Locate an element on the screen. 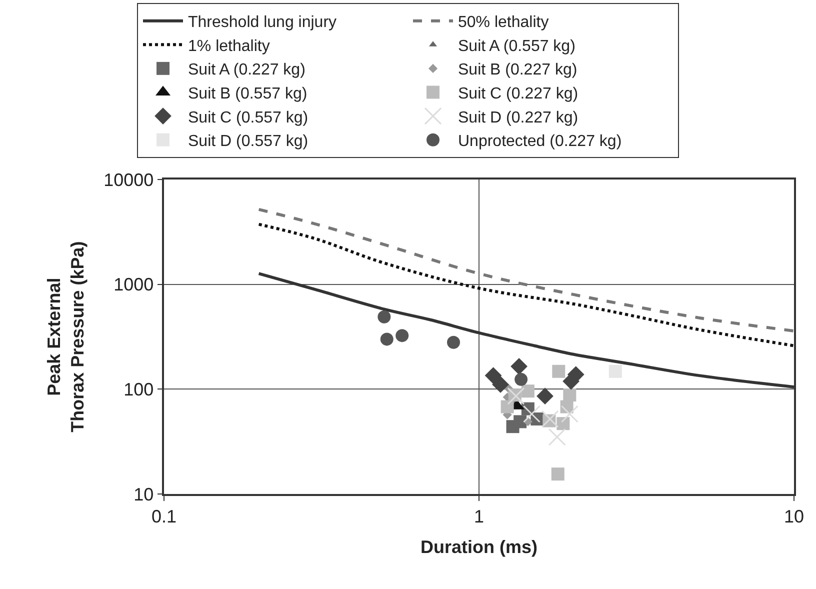 The height and width of the screenshot is (589, 816). legend-label: Threshold lung injury is located at coordinates (262, 23).